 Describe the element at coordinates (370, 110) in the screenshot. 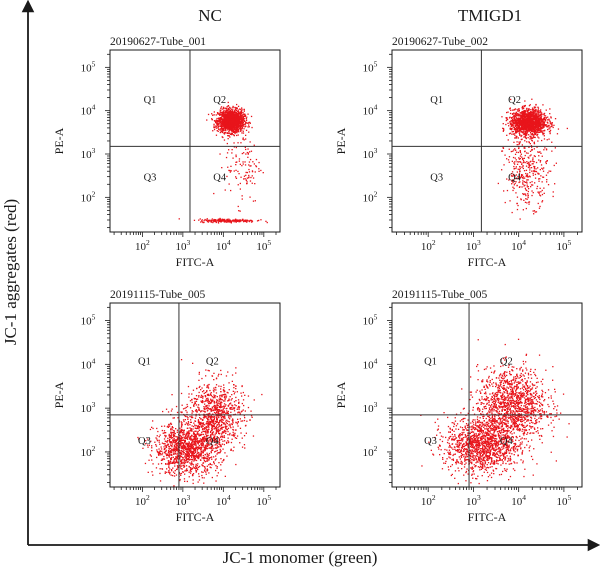

I see `y-tick-label: 104` at that location.